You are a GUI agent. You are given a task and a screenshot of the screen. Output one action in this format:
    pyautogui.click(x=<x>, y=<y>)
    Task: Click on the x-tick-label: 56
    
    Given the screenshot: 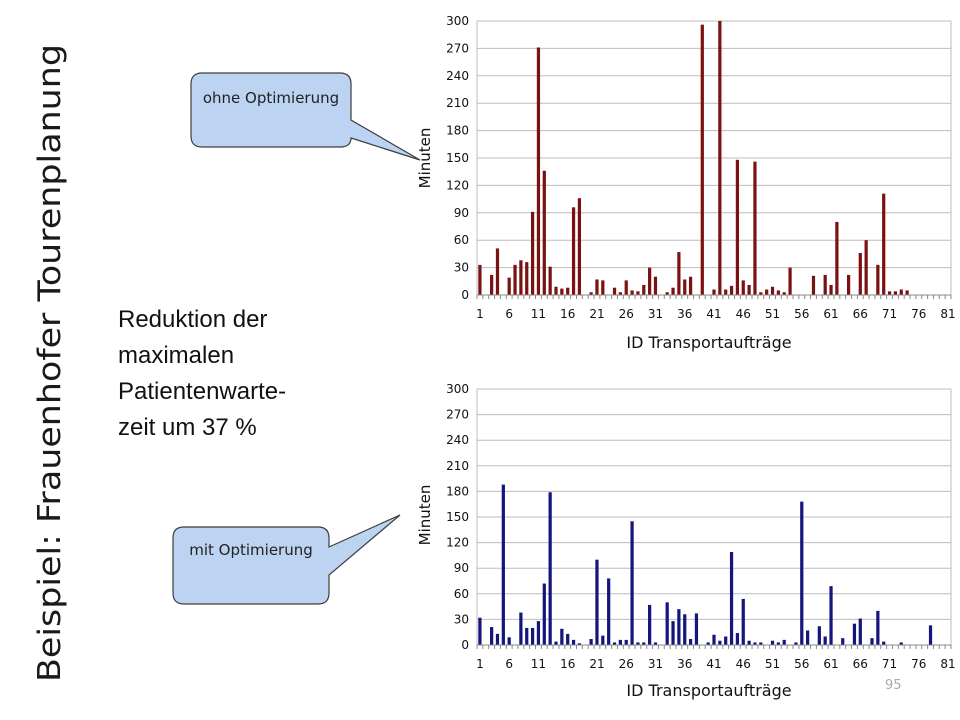 What is the action you would take?
    pyautogui.click(x=801, y=314)
    